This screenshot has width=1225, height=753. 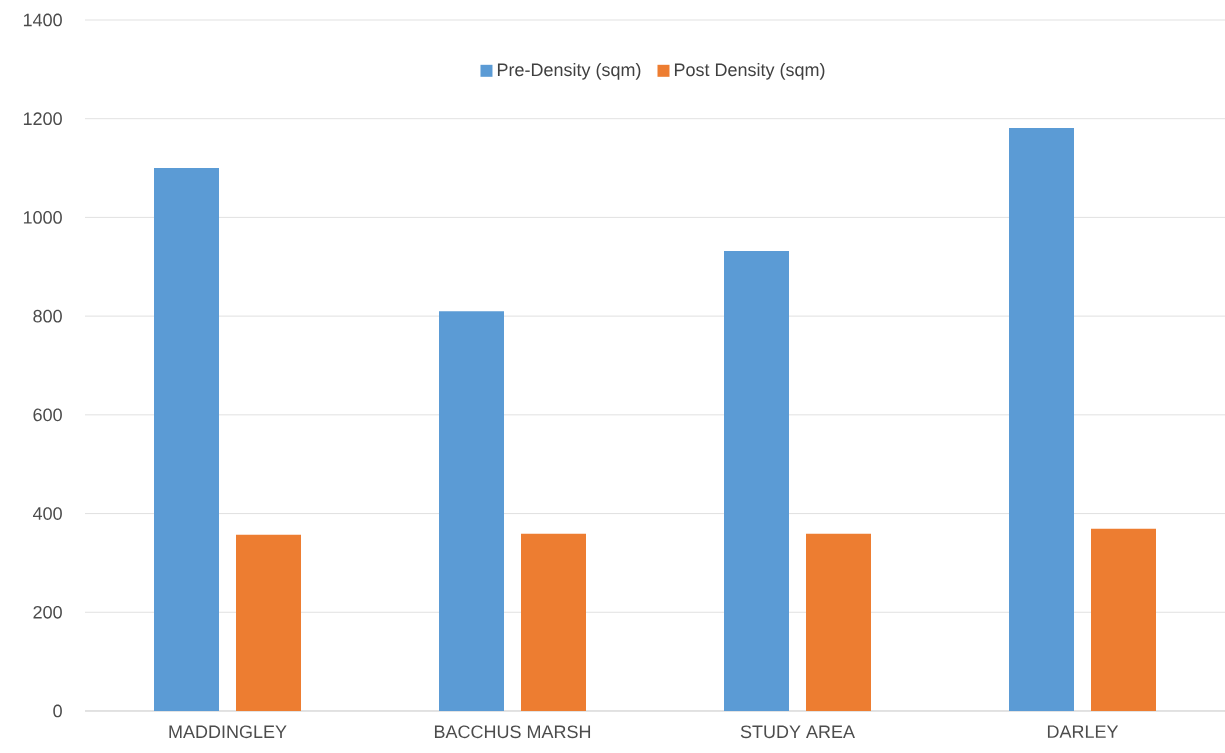 I want to click on y-tick-label: 200, so click(x=47, y=612).